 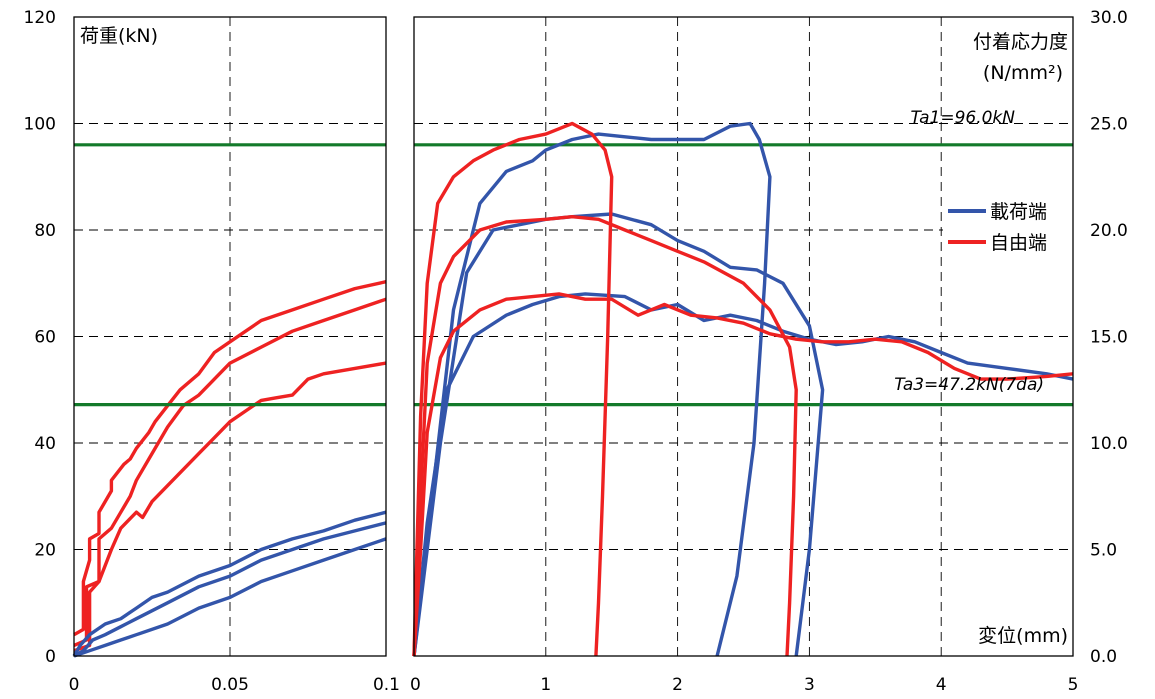 What do you see at coordinates (40, 18) in the screenshot?
I see `y-tick-label: 120` at bounding box center [40, 18].